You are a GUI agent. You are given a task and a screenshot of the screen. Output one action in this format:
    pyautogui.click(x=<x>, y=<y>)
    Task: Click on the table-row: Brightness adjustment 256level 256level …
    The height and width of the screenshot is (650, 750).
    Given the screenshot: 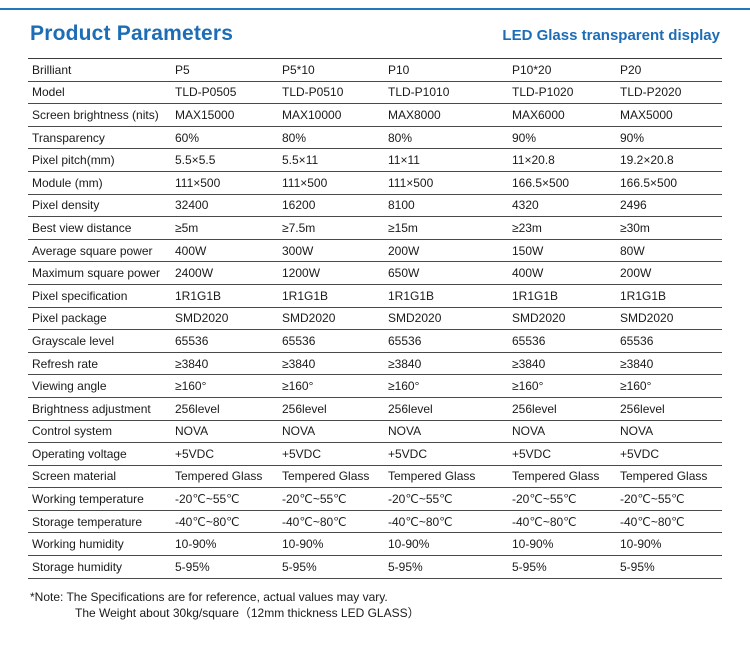 What is the action you would take?
    pyautogui.click(x=375, y=409)
    